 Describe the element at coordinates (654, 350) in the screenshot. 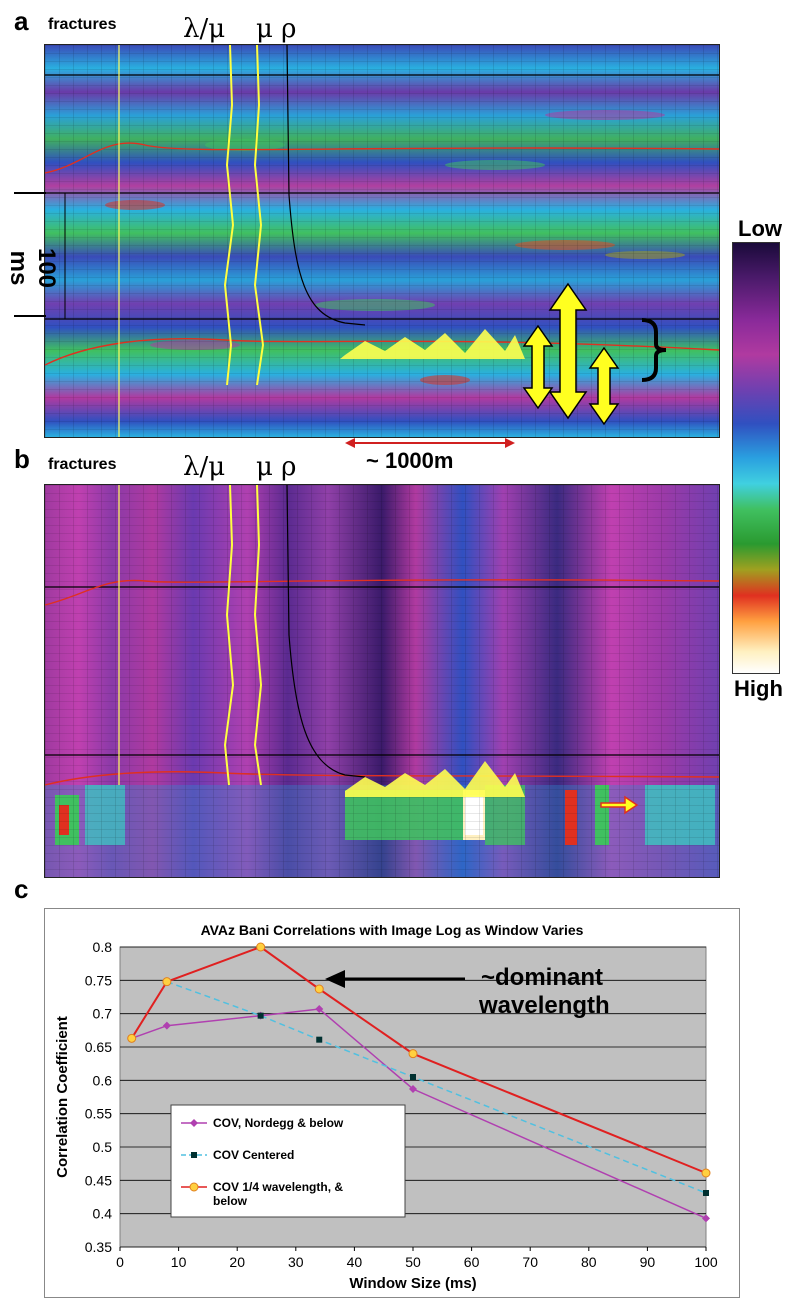

I see `curly-brace-icon` at that location.